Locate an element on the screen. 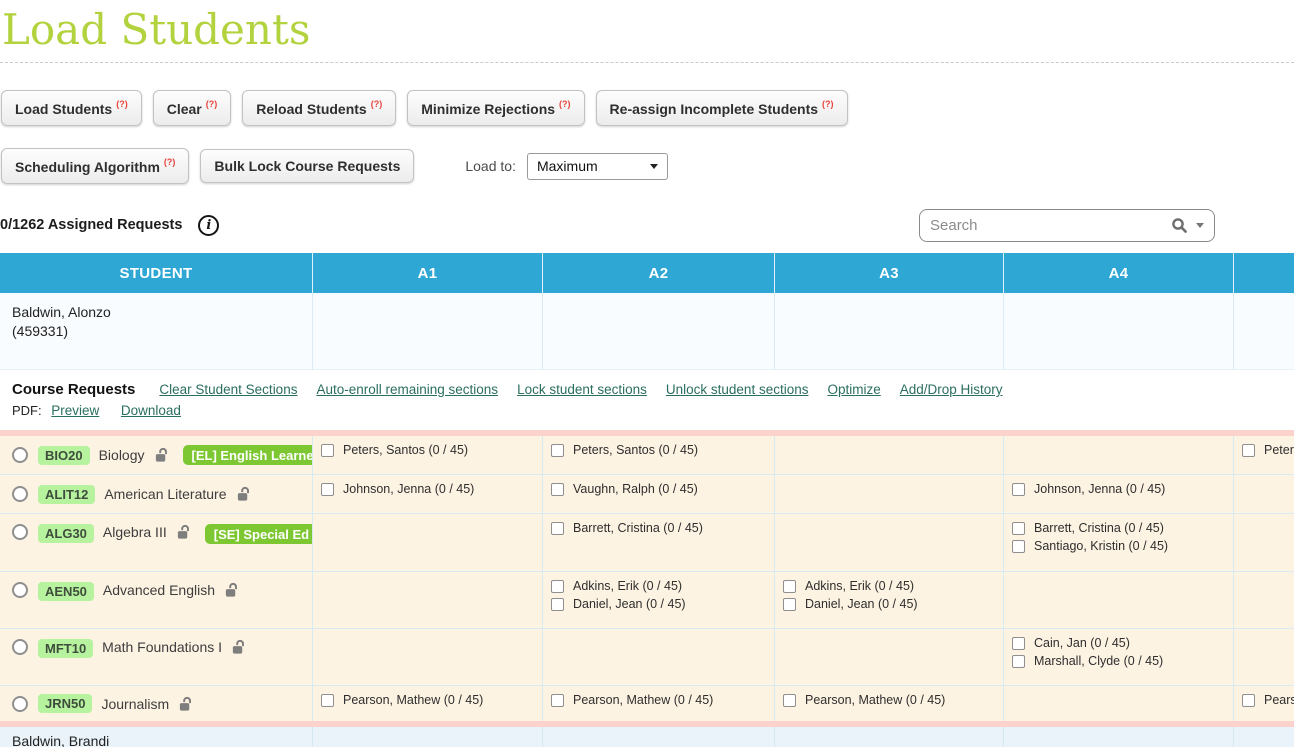 This screenshot has height=747, width=1294. lock-student-sections-link: Lock student sections is located at coordinates (582, 389).